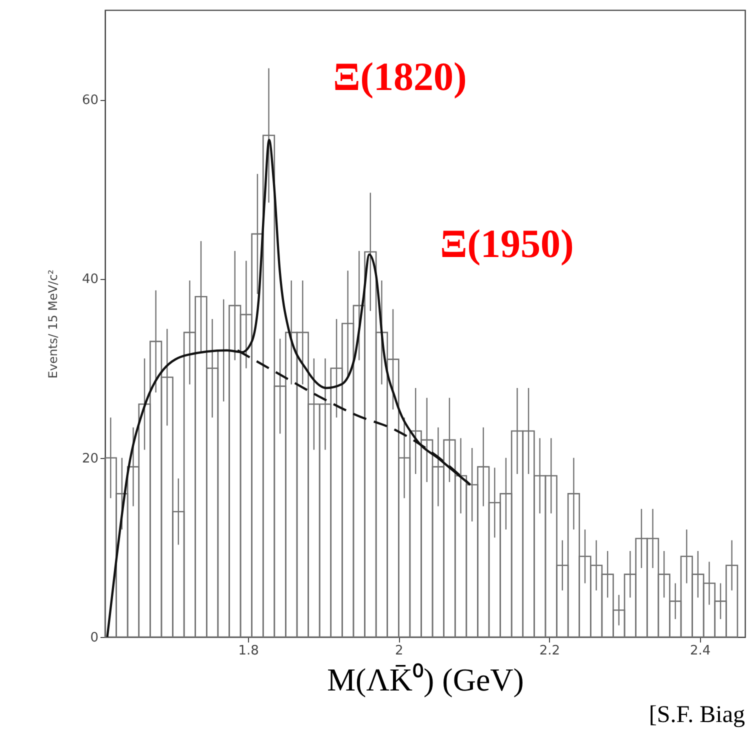 The height and width of the screenshot is (729, 752). What do you see at coordinates (700, 651) in the screenshot?
I see `x-tick-label: 2.4` at bounding box center [700, 651].